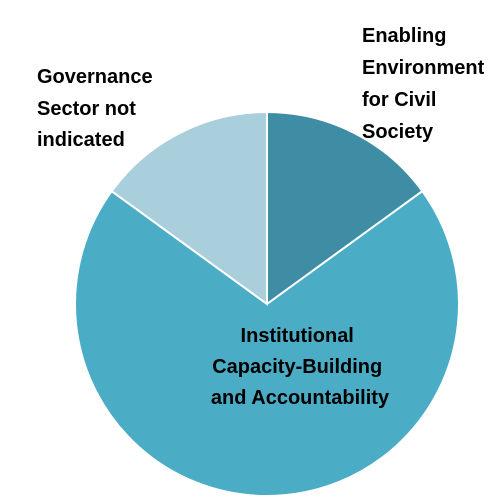  I want to click on slice-enabling-environment, so click(345, 208).